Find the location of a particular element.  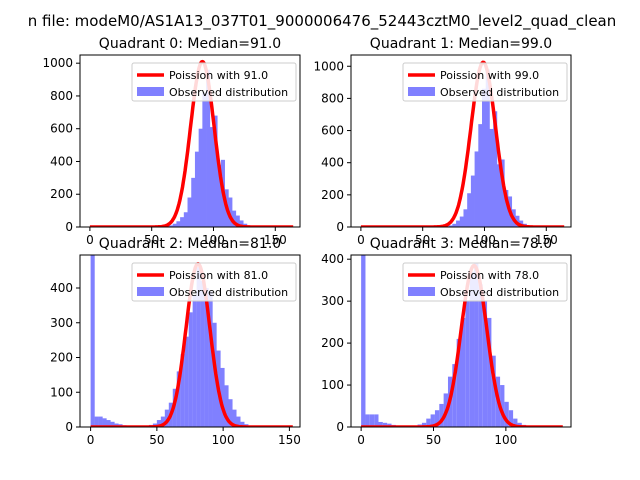

legend: Poission with 81.0 Observed distribution is located at coordinates (214, 282).